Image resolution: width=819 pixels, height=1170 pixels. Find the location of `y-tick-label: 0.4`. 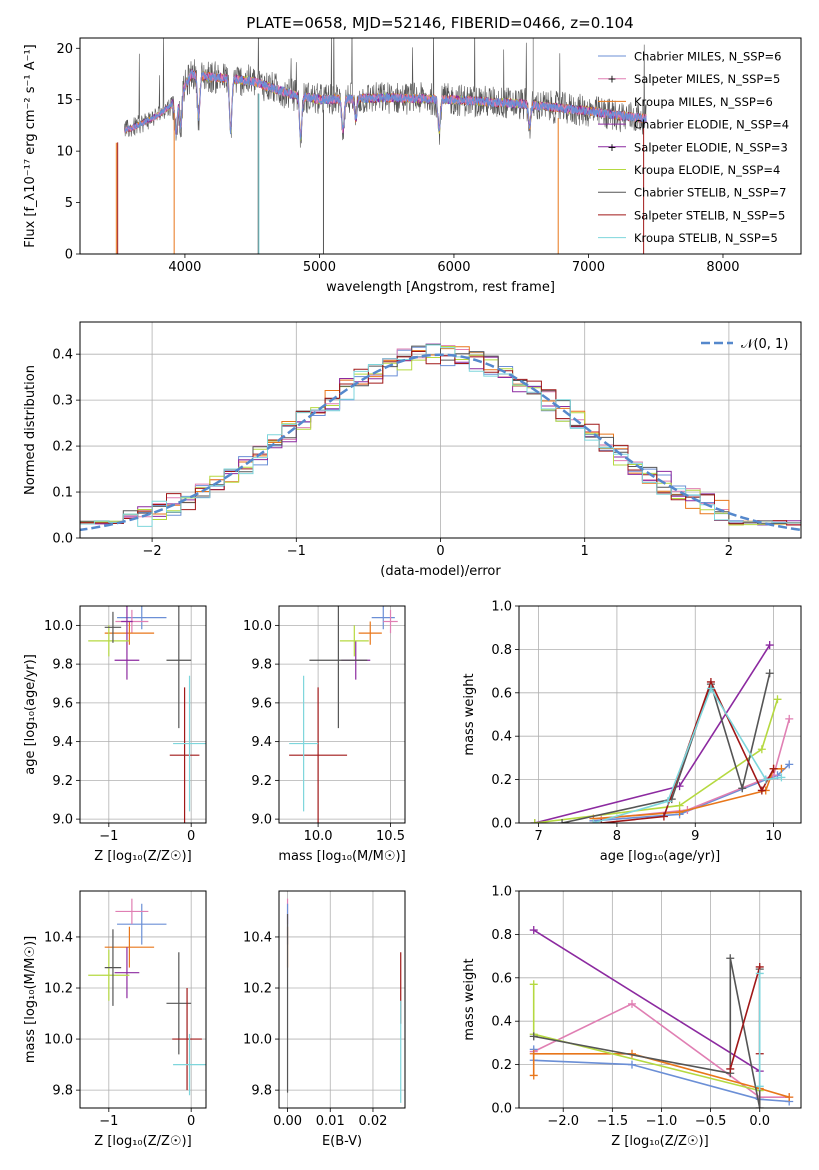

y-tick-label: 0.4 is located at coordinates (501, 737).